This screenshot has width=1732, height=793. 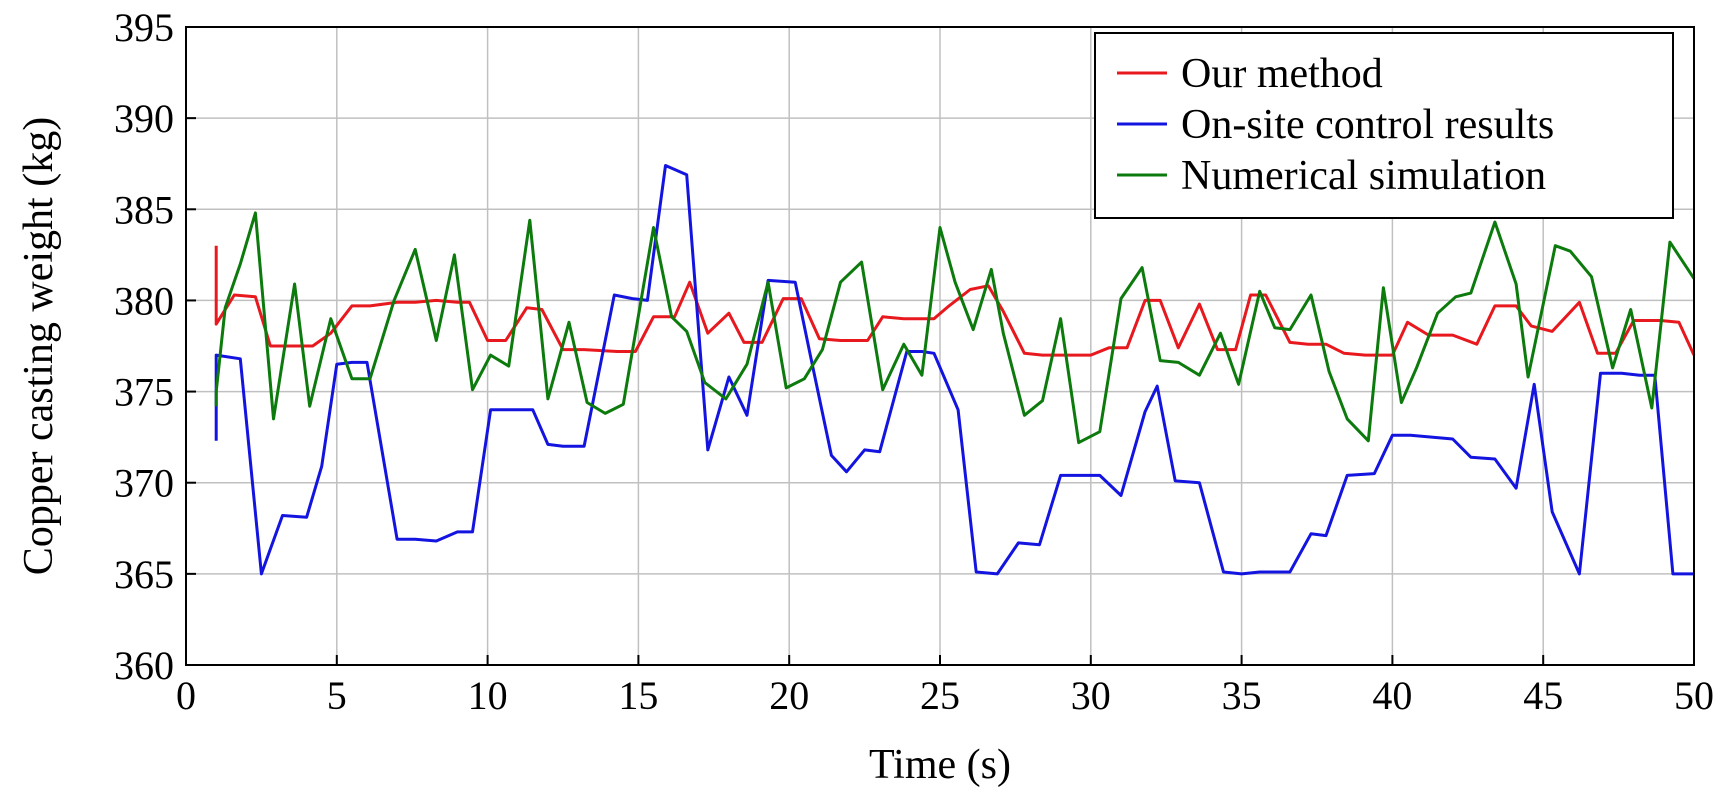 I want to click on legend-box, so click(x=1384, y=125).